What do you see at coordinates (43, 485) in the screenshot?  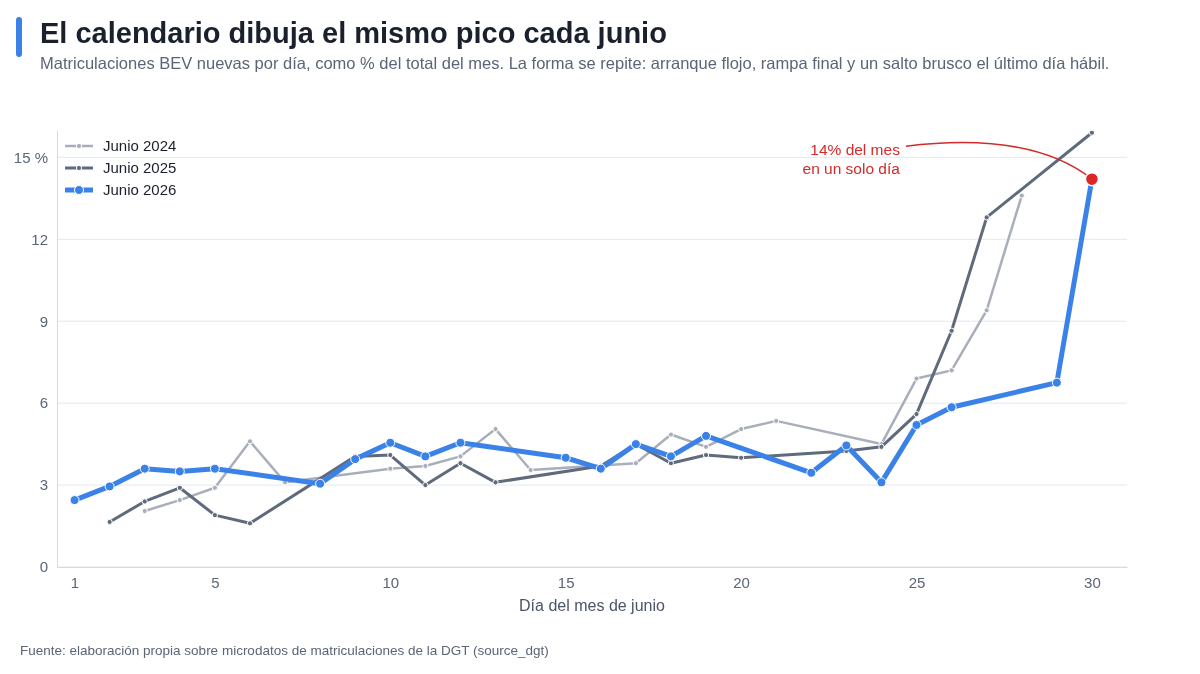 I see `y-tick-label: 3` at bounding box center [43, 485].